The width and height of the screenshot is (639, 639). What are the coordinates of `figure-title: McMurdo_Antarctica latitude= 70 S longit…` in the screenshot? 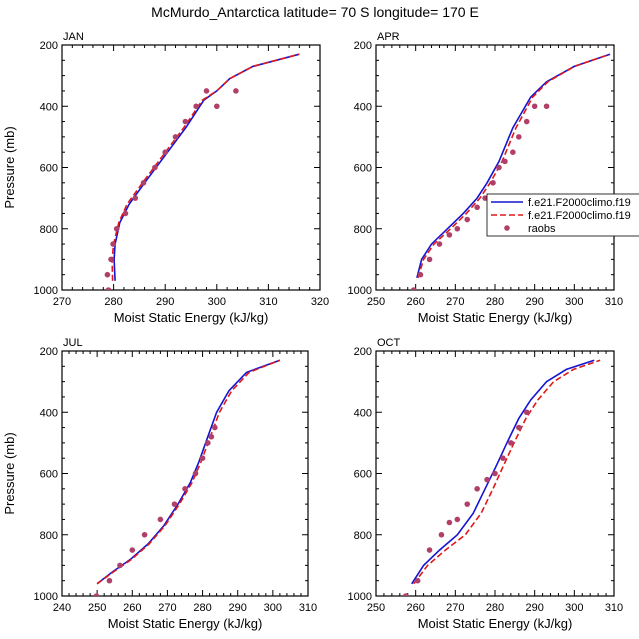 It's located at (315, 12).